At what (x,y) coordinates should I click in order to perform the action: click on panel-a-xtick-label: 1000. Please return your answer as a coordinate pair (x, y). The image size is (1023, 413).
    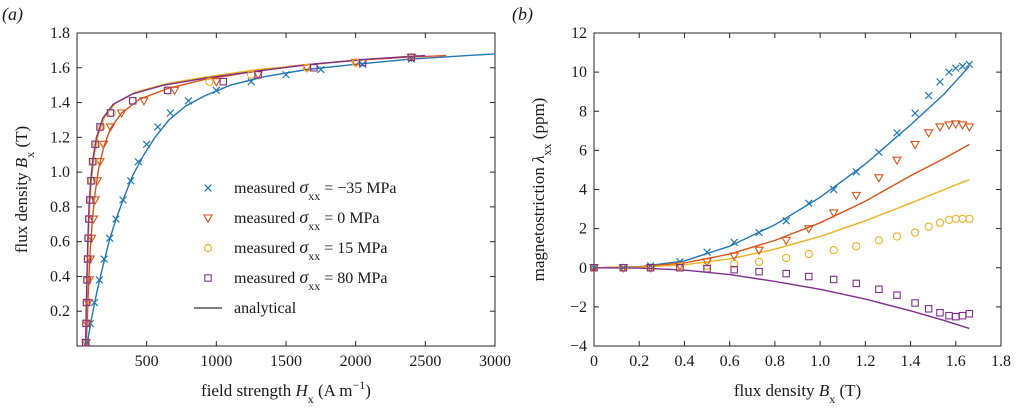
    Looking at the image, I should click on (216, 361).